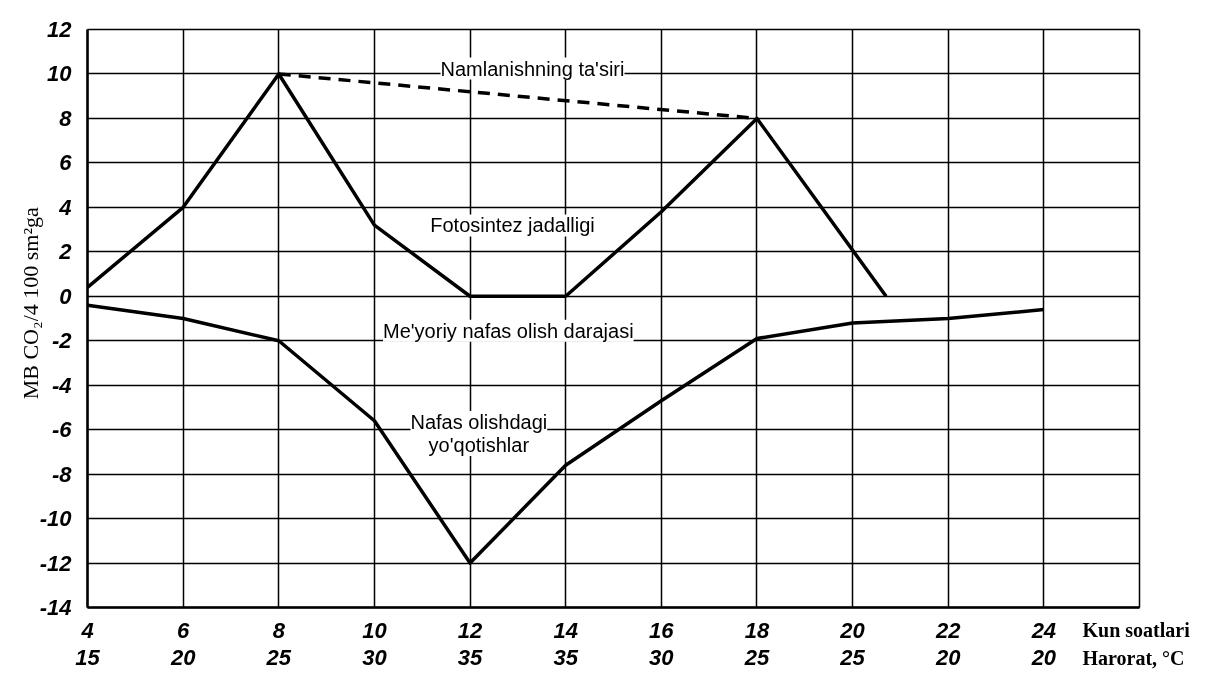 The width and height of the screenshot is (1221, 674). What do you see at coordinates (375, 630) in the screenshot?
I see `x-tick-label: 10` at bounding box center [375, 630].